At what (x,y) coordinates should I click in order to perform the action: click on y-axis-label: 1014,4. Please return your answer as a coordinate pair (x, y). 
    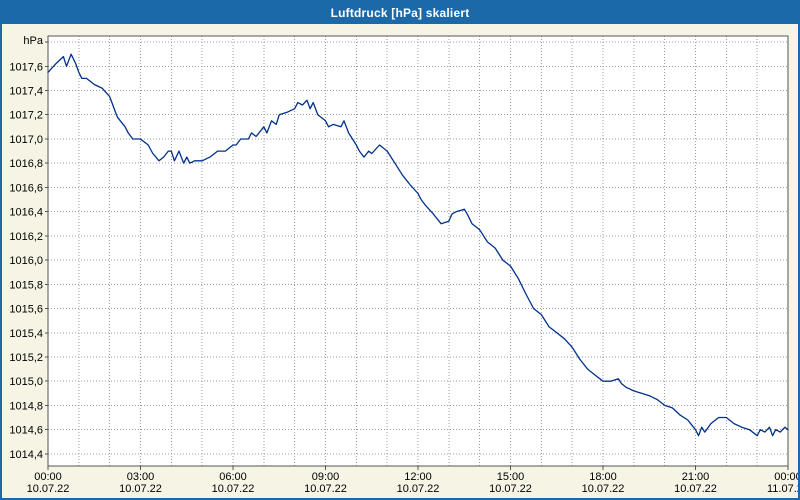
    Looking at the image, I should click on (26, 455).